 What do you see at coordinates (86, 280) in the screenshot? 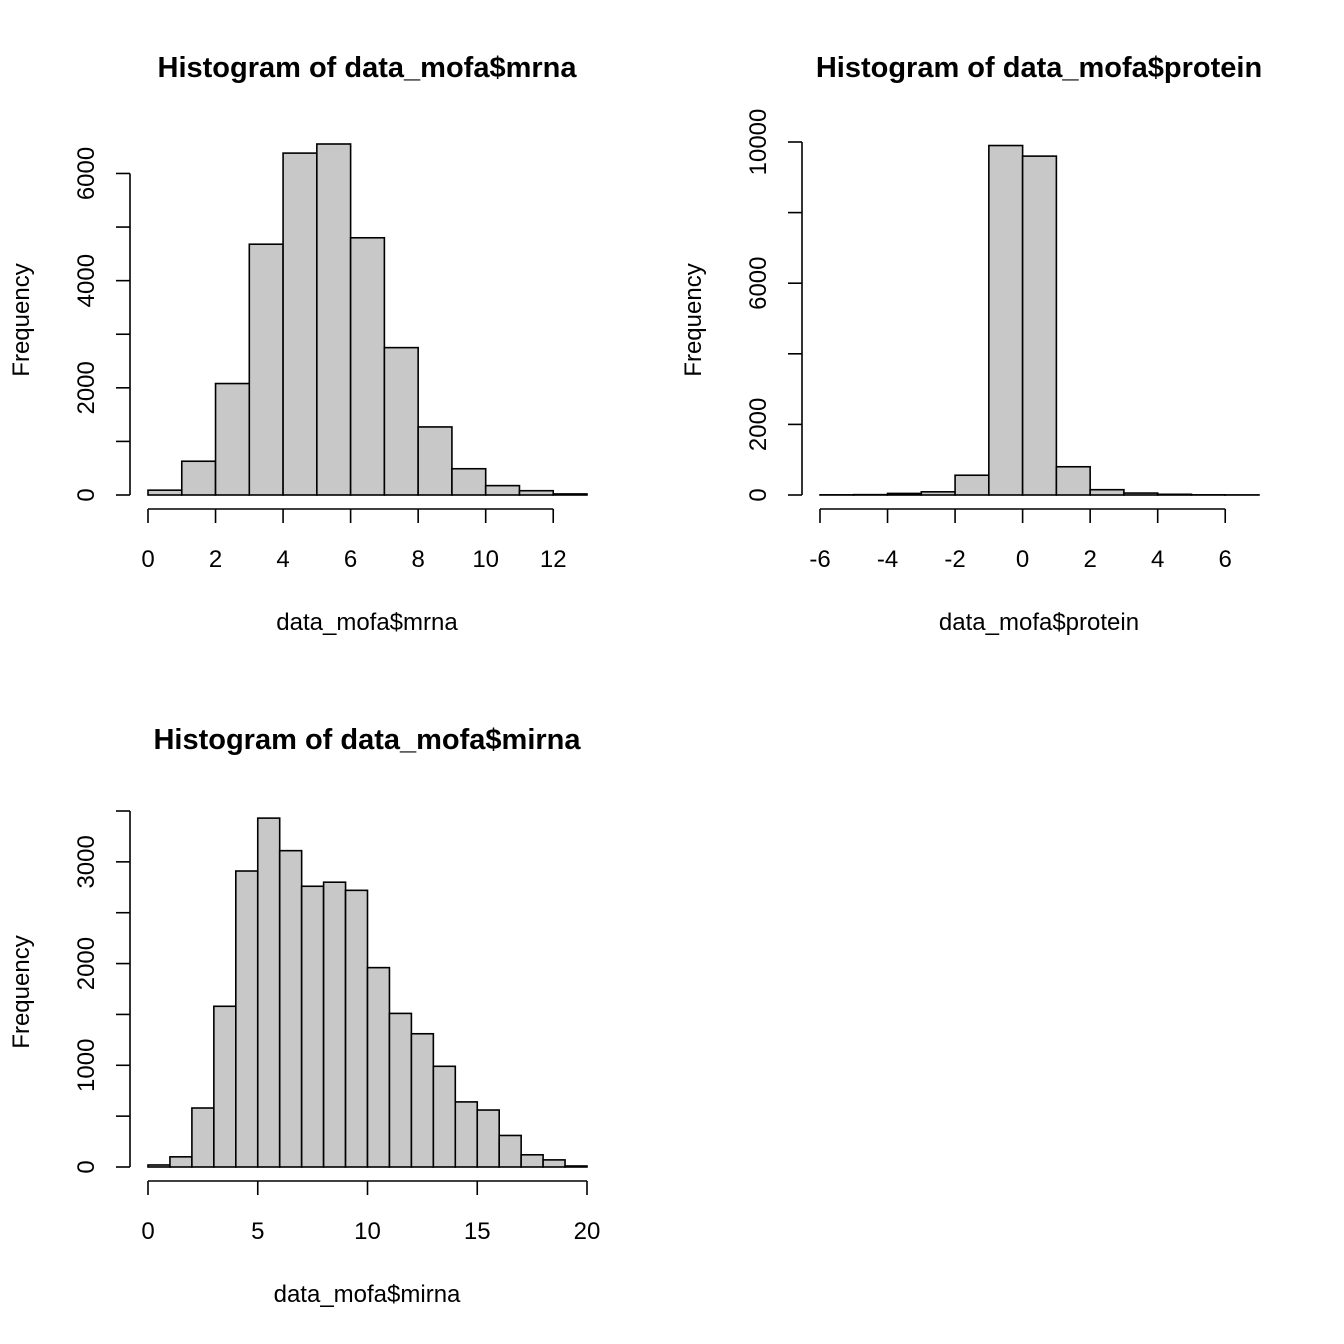
I see `y-tick-label: 4000` at bounding box center [86, 280].